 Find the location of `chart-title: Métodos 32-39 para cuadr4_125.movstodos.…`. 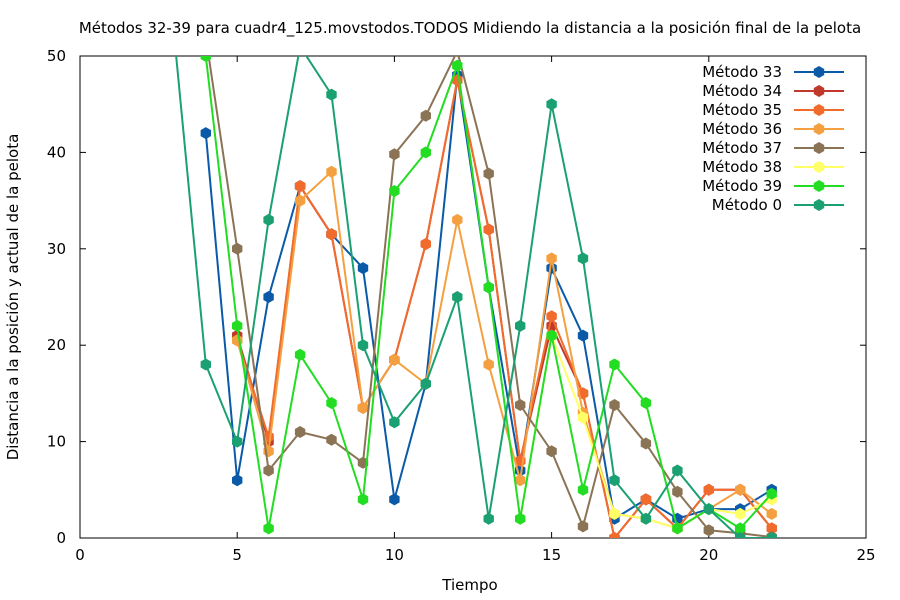

chart-title: Métodos 32-39 para cuadr4_125.movstodos.… is located at coordinates (470, 28).